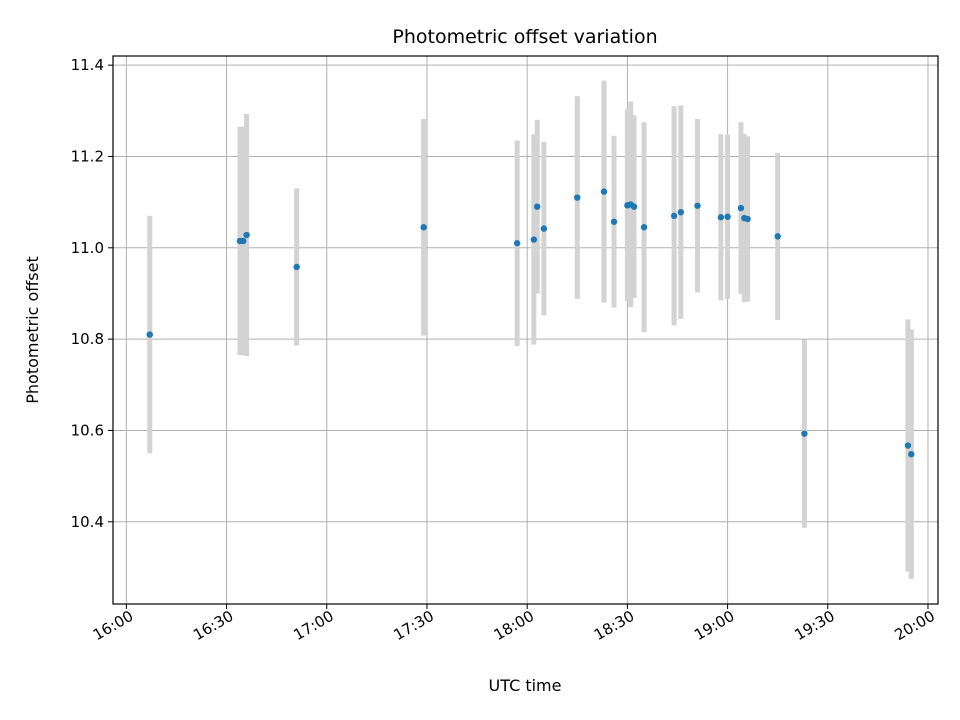 This screenshot has width=960, height=720. Describe the element at coordinates (87, 522) in the screenshot. I see `y-tick-label: 10.4` at that location.